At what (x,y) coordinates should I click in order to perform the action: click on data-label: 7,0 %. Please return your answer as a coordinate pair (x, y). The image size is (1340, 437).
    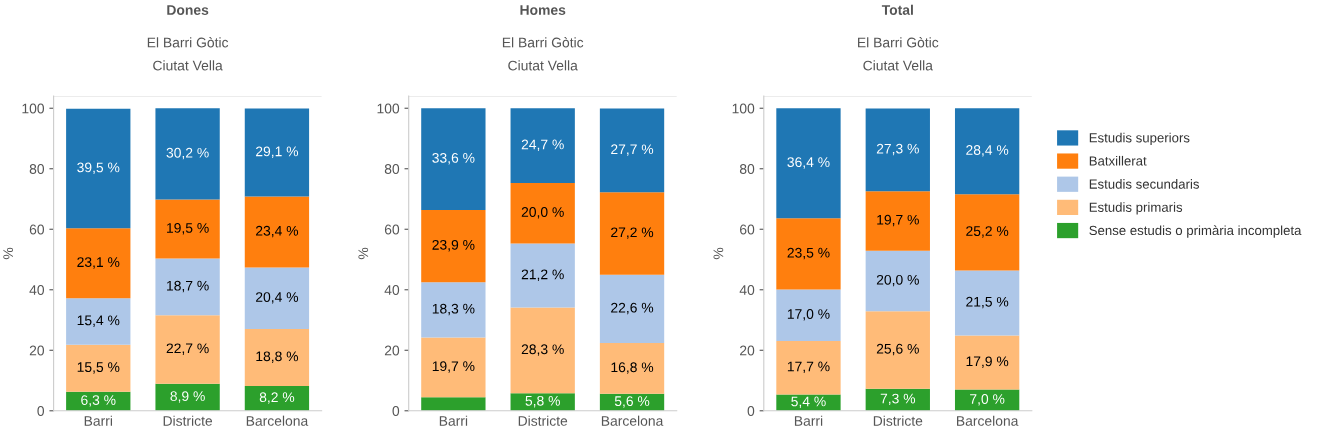
    Looking at the image, I should click on (987, 400).